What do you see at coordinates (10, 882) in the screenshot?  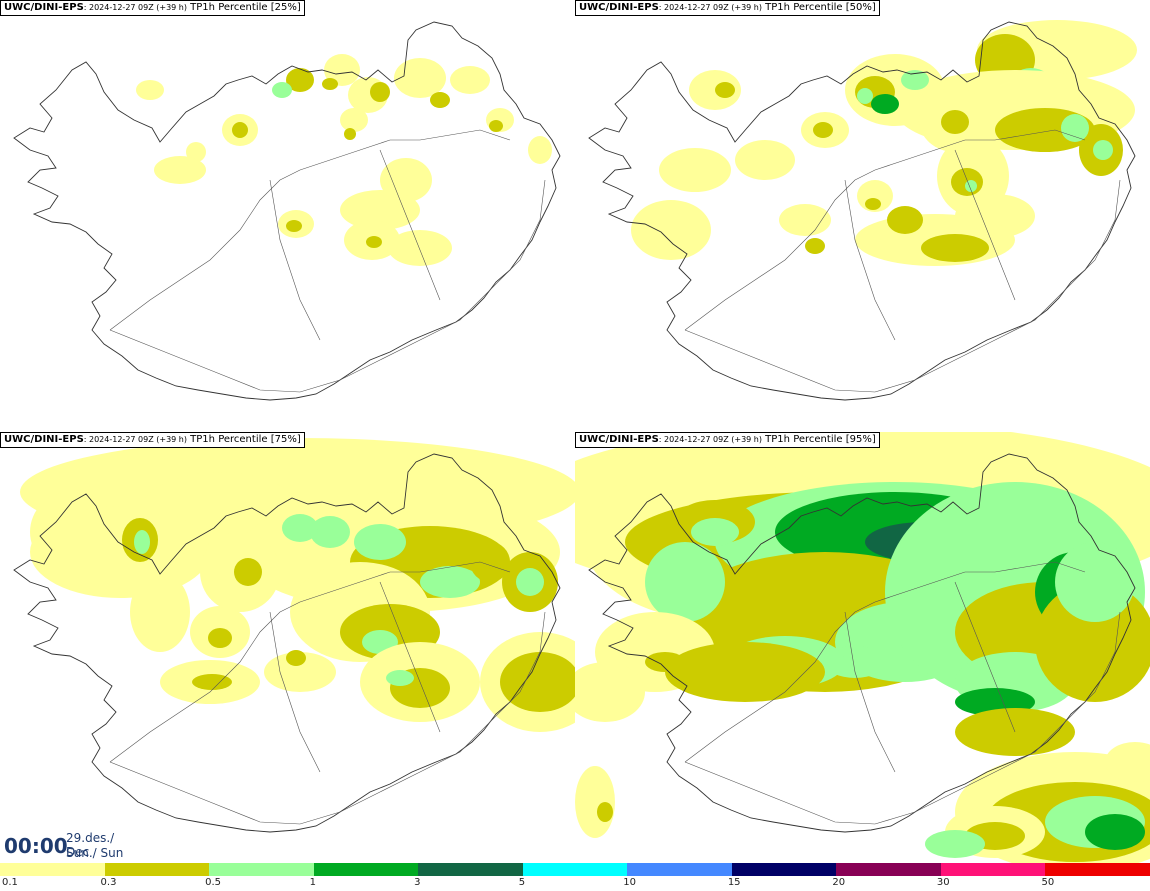 I see `legend-tick-label: 0.1` at bounding box center [10, 882].